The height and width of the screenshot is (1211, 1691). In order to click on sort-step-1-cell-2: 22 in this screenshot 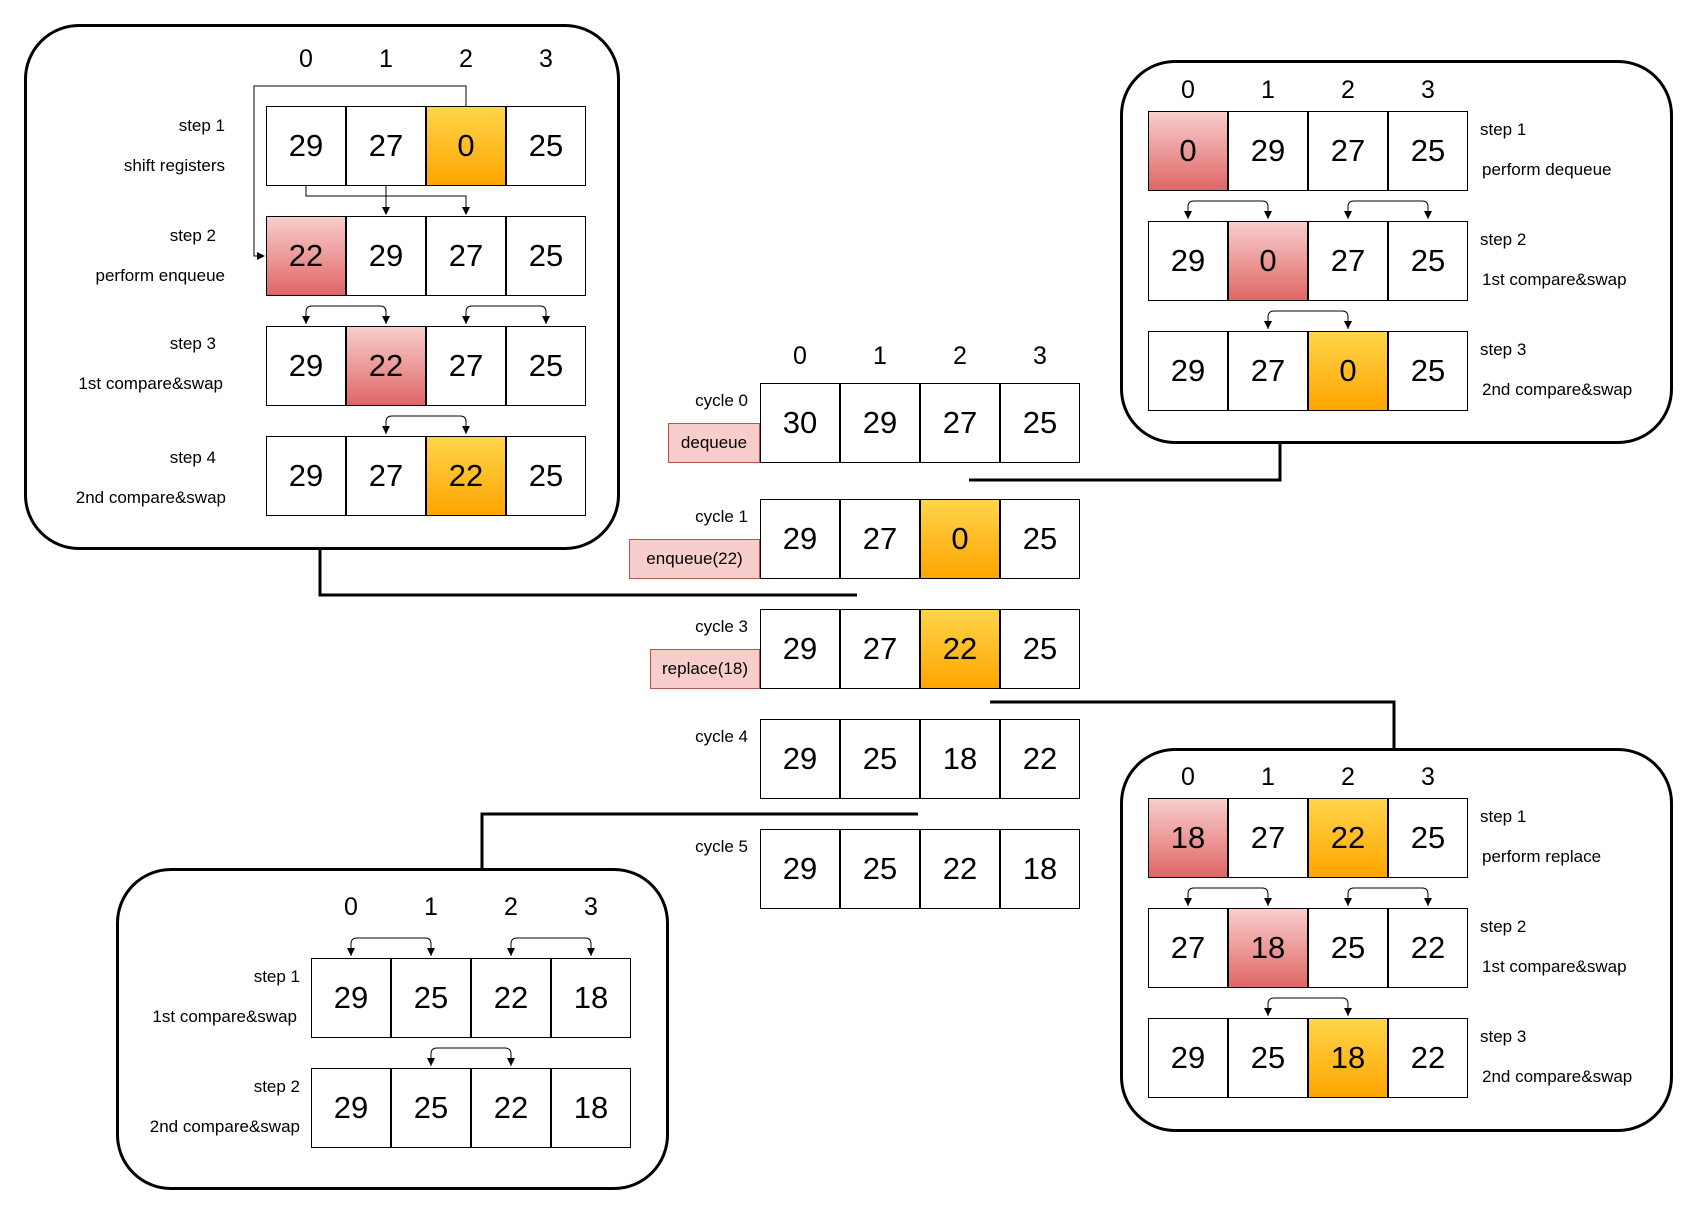, I will do `click(511, 1108)`.